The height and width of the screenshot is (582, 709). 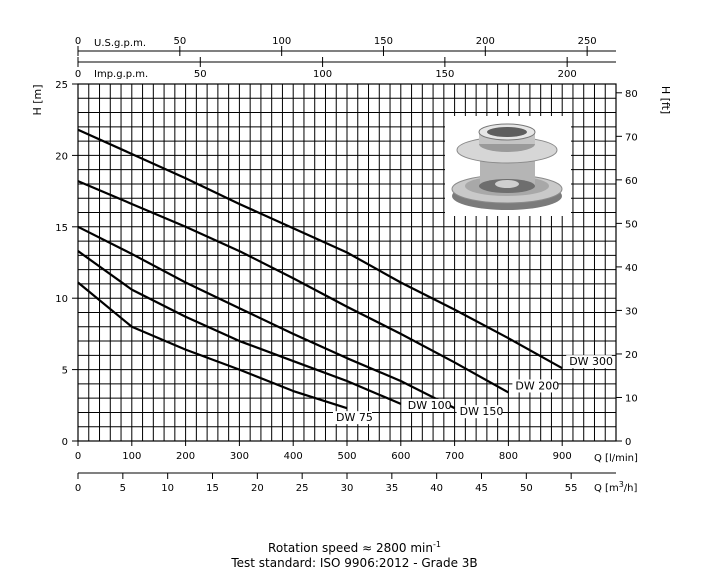 What do you see at coordinates (65, 442) in the screenshot?
I see `tick-label-h-m: 0` at bounding box center [65, 442].